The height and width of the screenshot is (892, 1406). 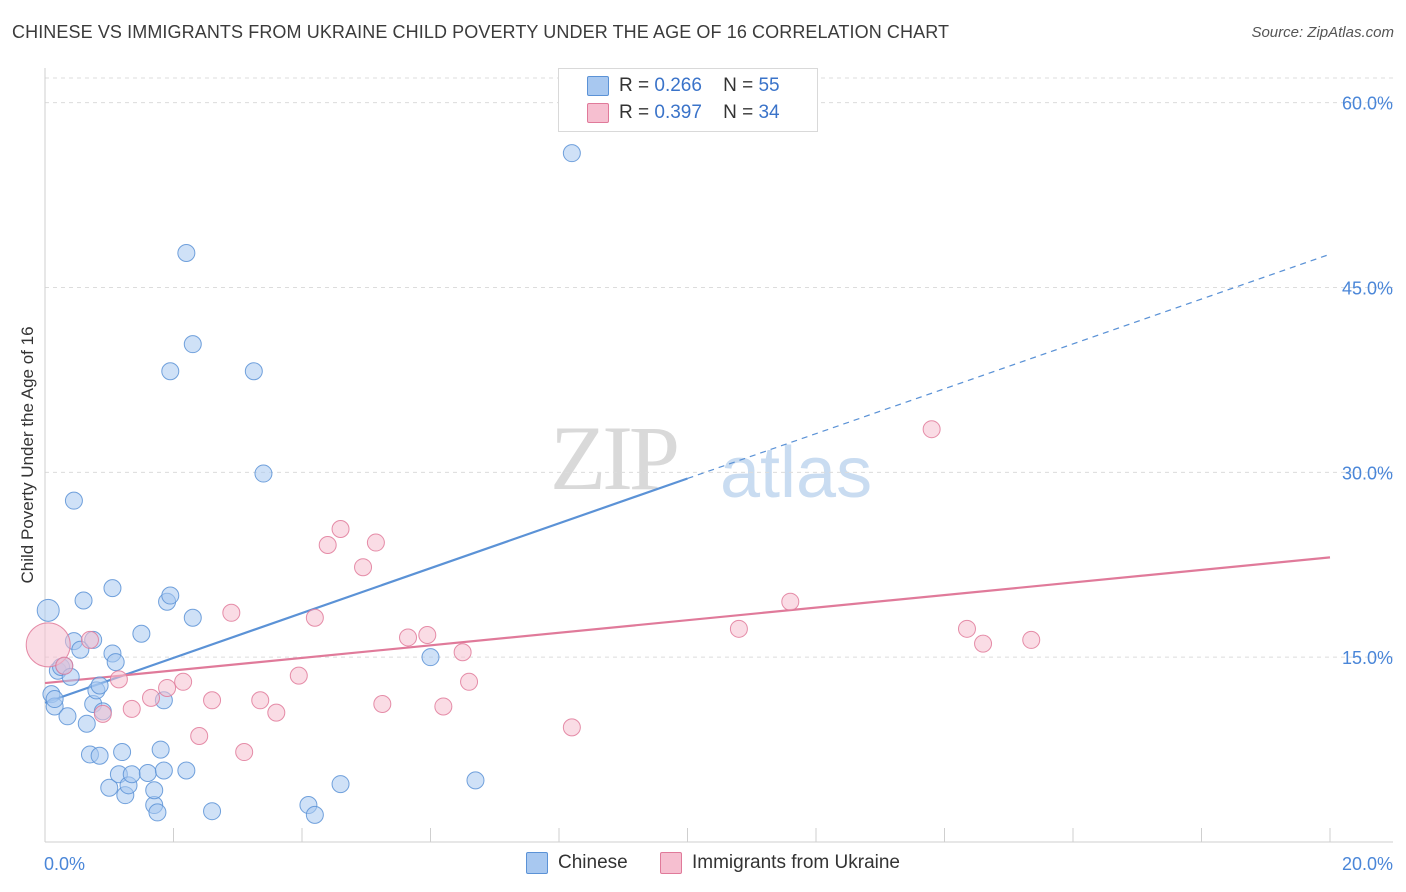 What do you see at coordinates (366, 590) in the screenshot?
I see `chinese-trend-line` at bounding box center [366, 590].